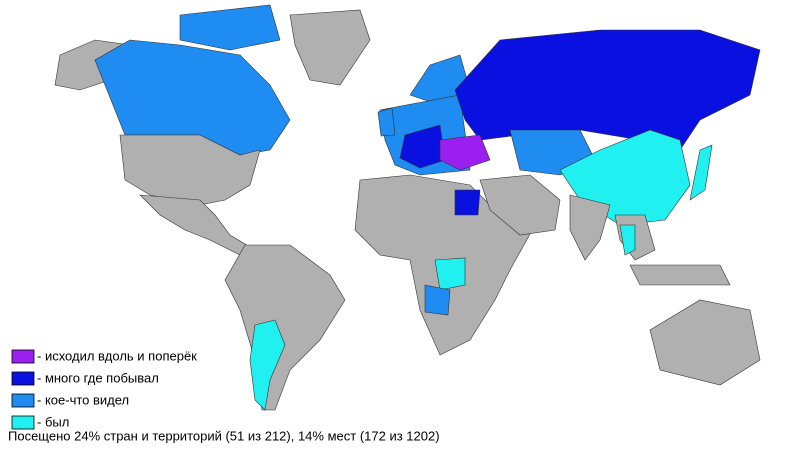  I want to click on russia, so click(607, 90).